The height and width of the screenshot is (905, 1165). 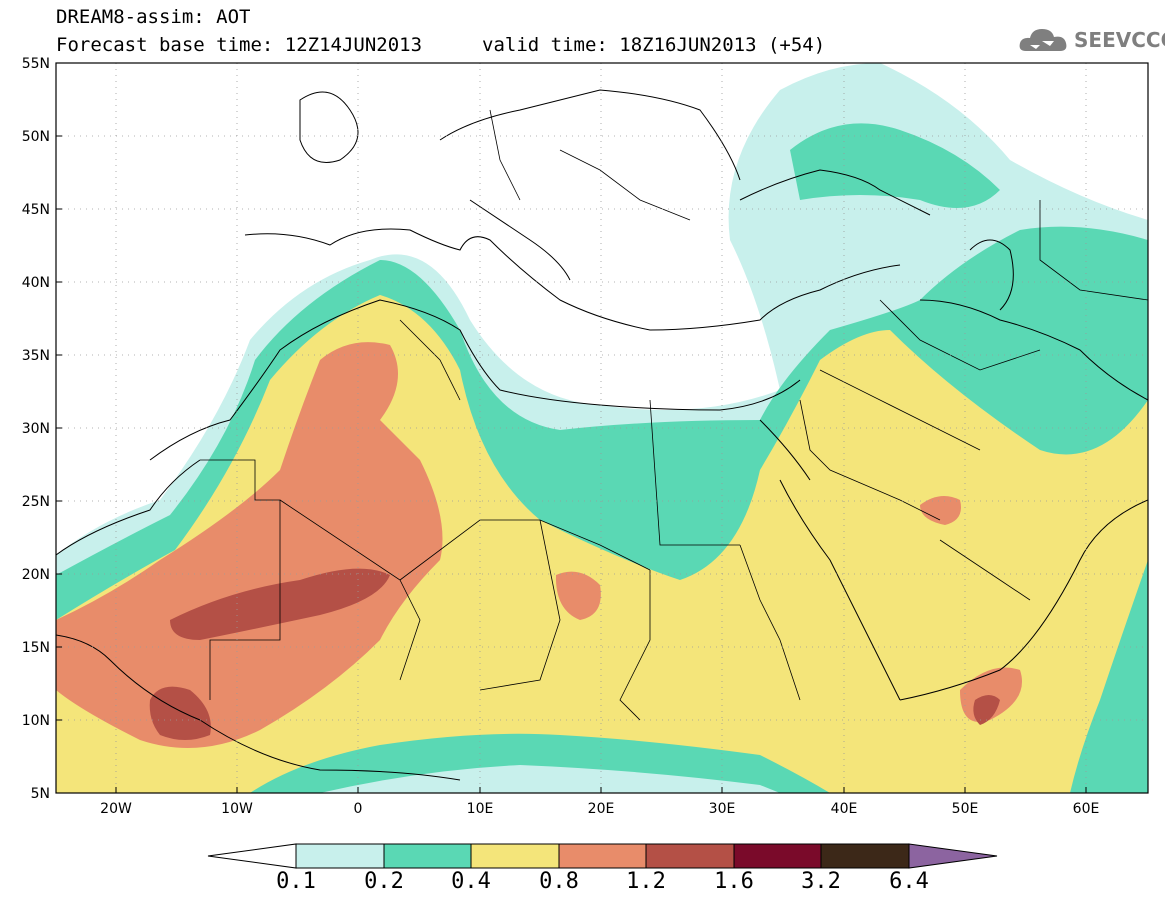 I want to click on lat-label: 30N, so click(x=36, y=429).